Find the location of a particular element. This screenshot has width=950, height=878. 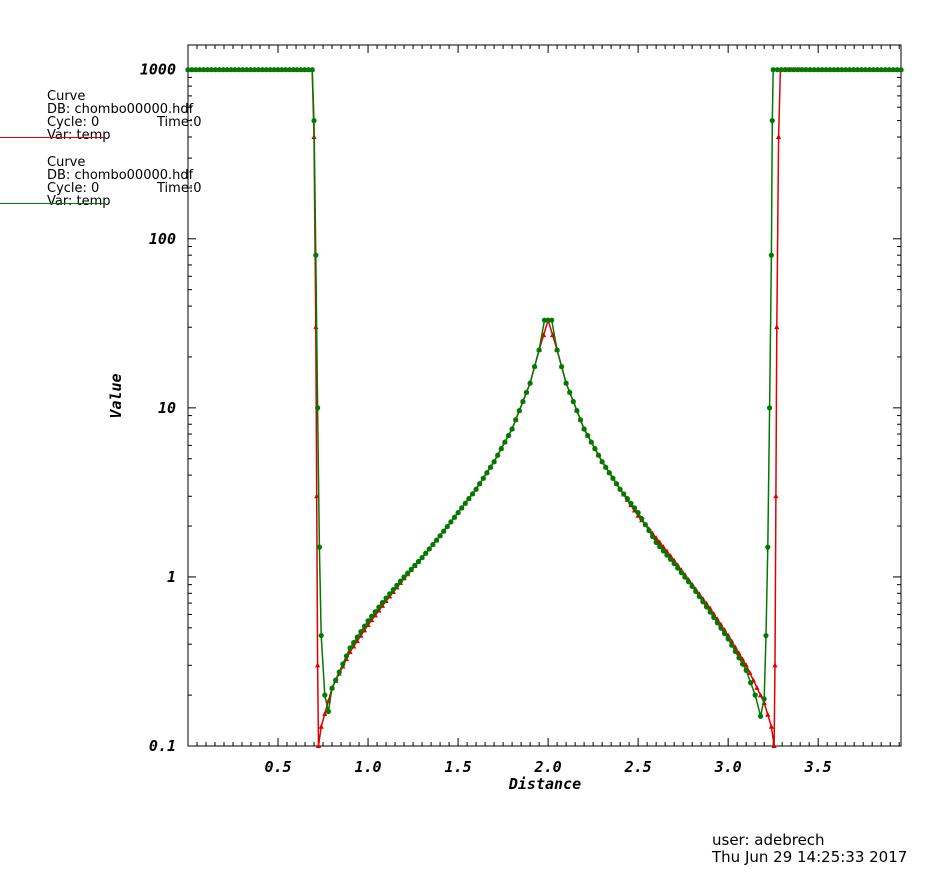

x-tick-label: 1.5 is located at coordinates (458, 767).